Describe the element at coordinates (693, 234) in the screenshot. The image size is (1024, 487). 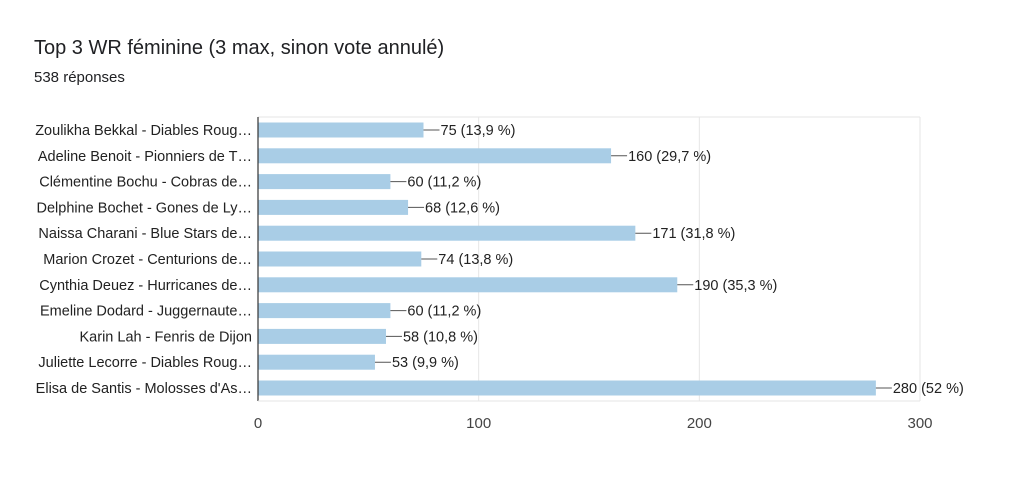
I see `data-label: 171 (31,8 %)` at that location.